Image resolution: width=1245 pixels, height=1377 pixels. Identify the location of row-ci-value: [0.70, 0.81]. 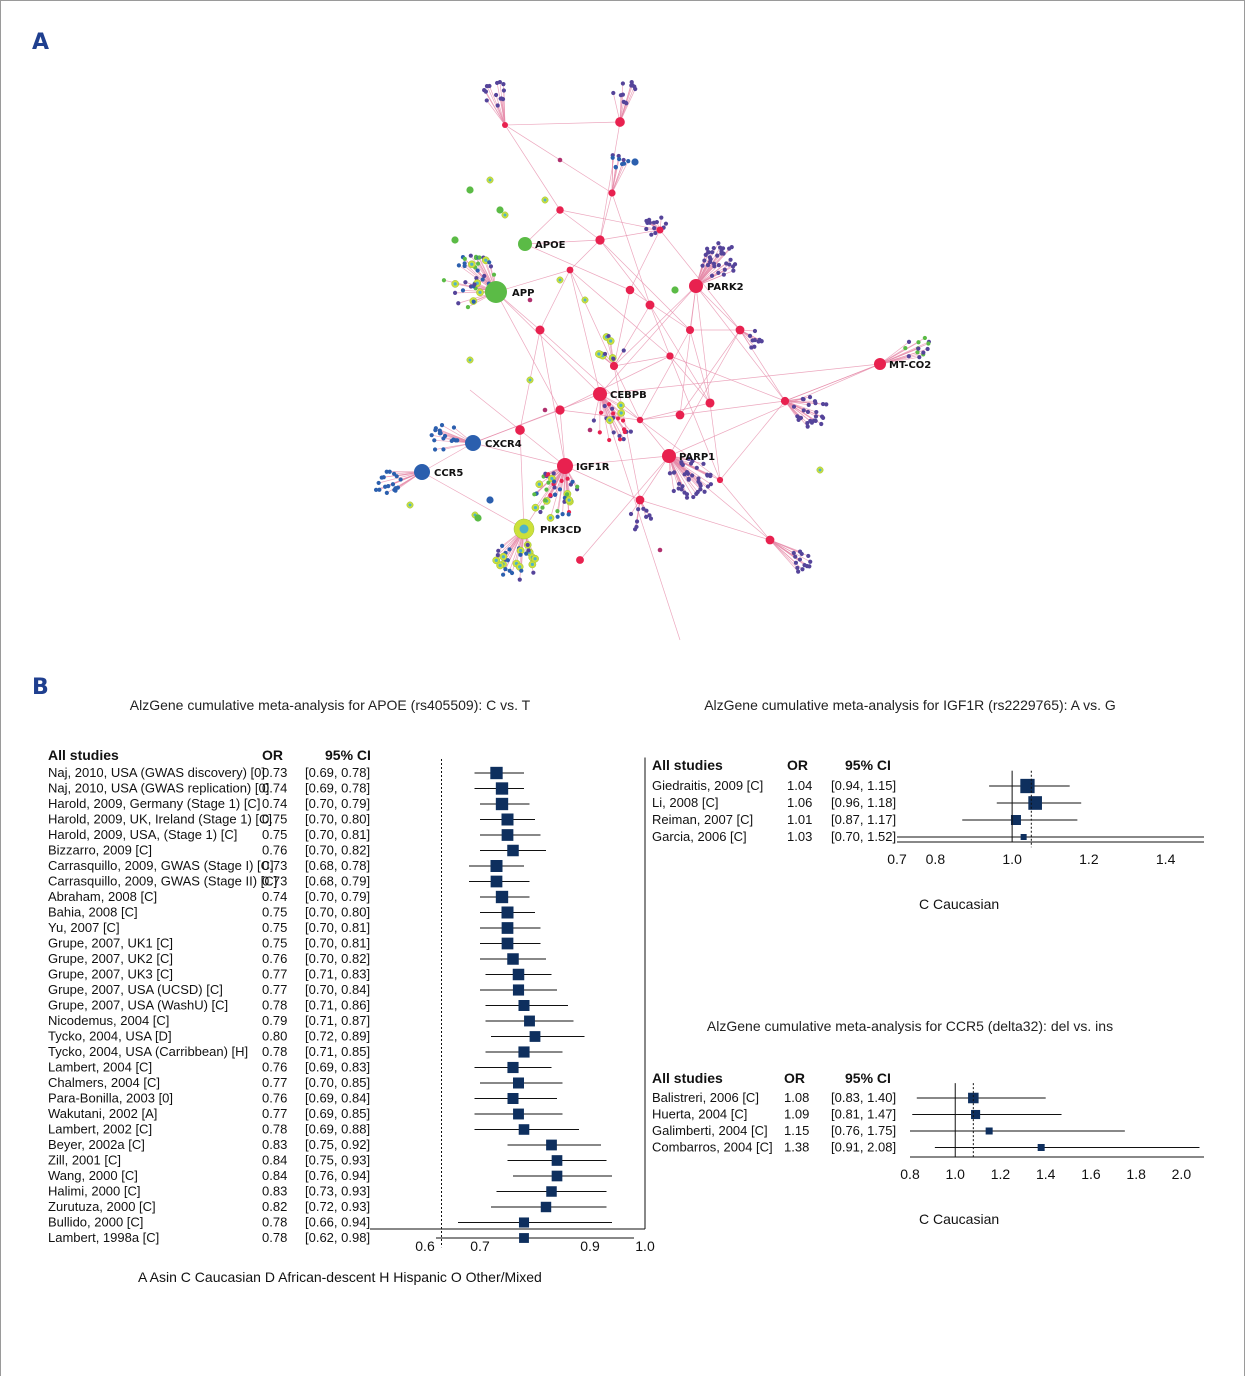
(337, 943).